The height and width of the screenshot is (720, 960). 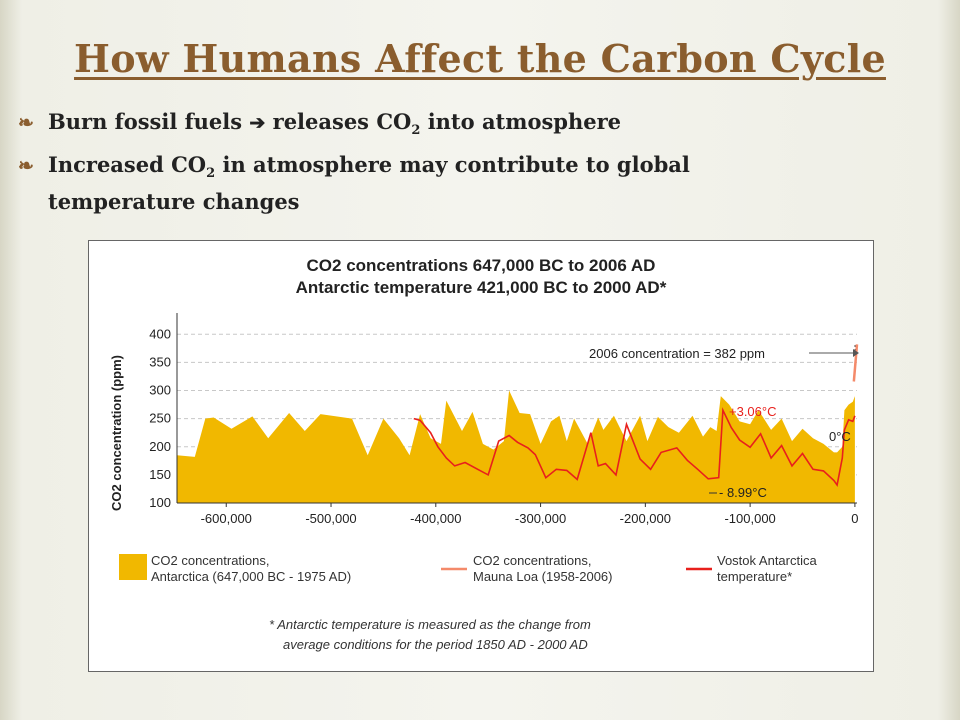 I want to click on arrow-right-icon: ➔, so click(x=257, y=123).